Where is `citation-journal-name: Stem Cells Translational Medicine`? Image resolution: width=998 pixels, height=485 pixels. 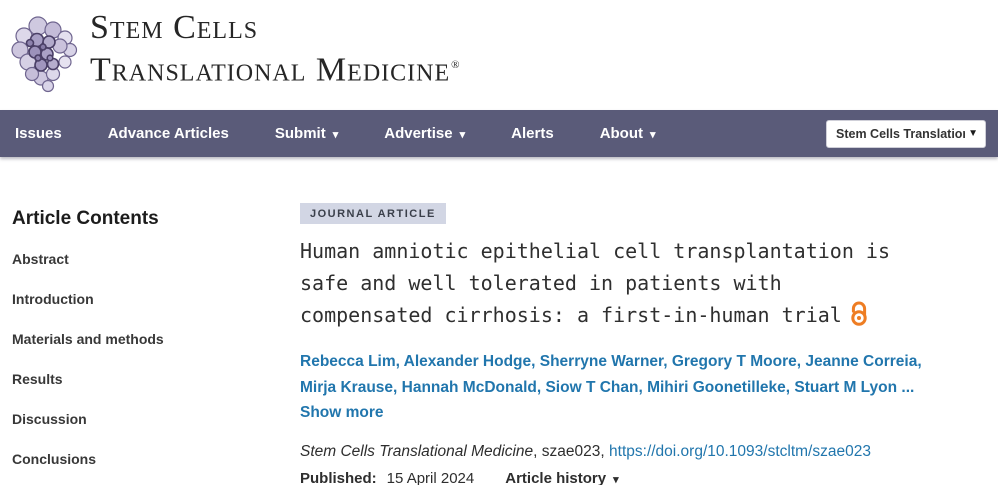
citation-journal-name: Stem Cells Translational Medicine is located at coordinates (417, 451).